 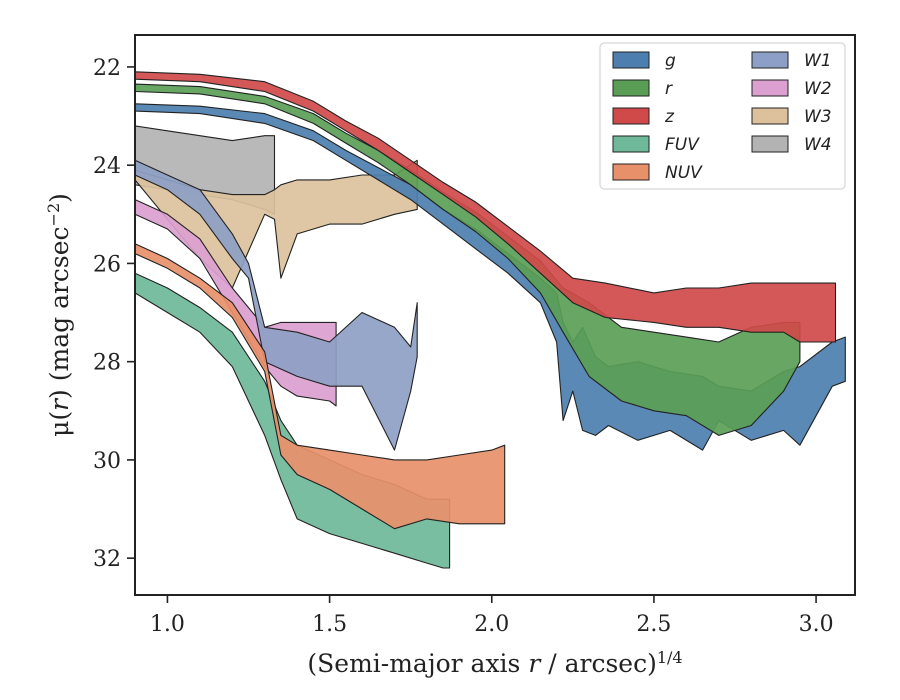 I want to click on band-w1, so click(x=276, y=305).